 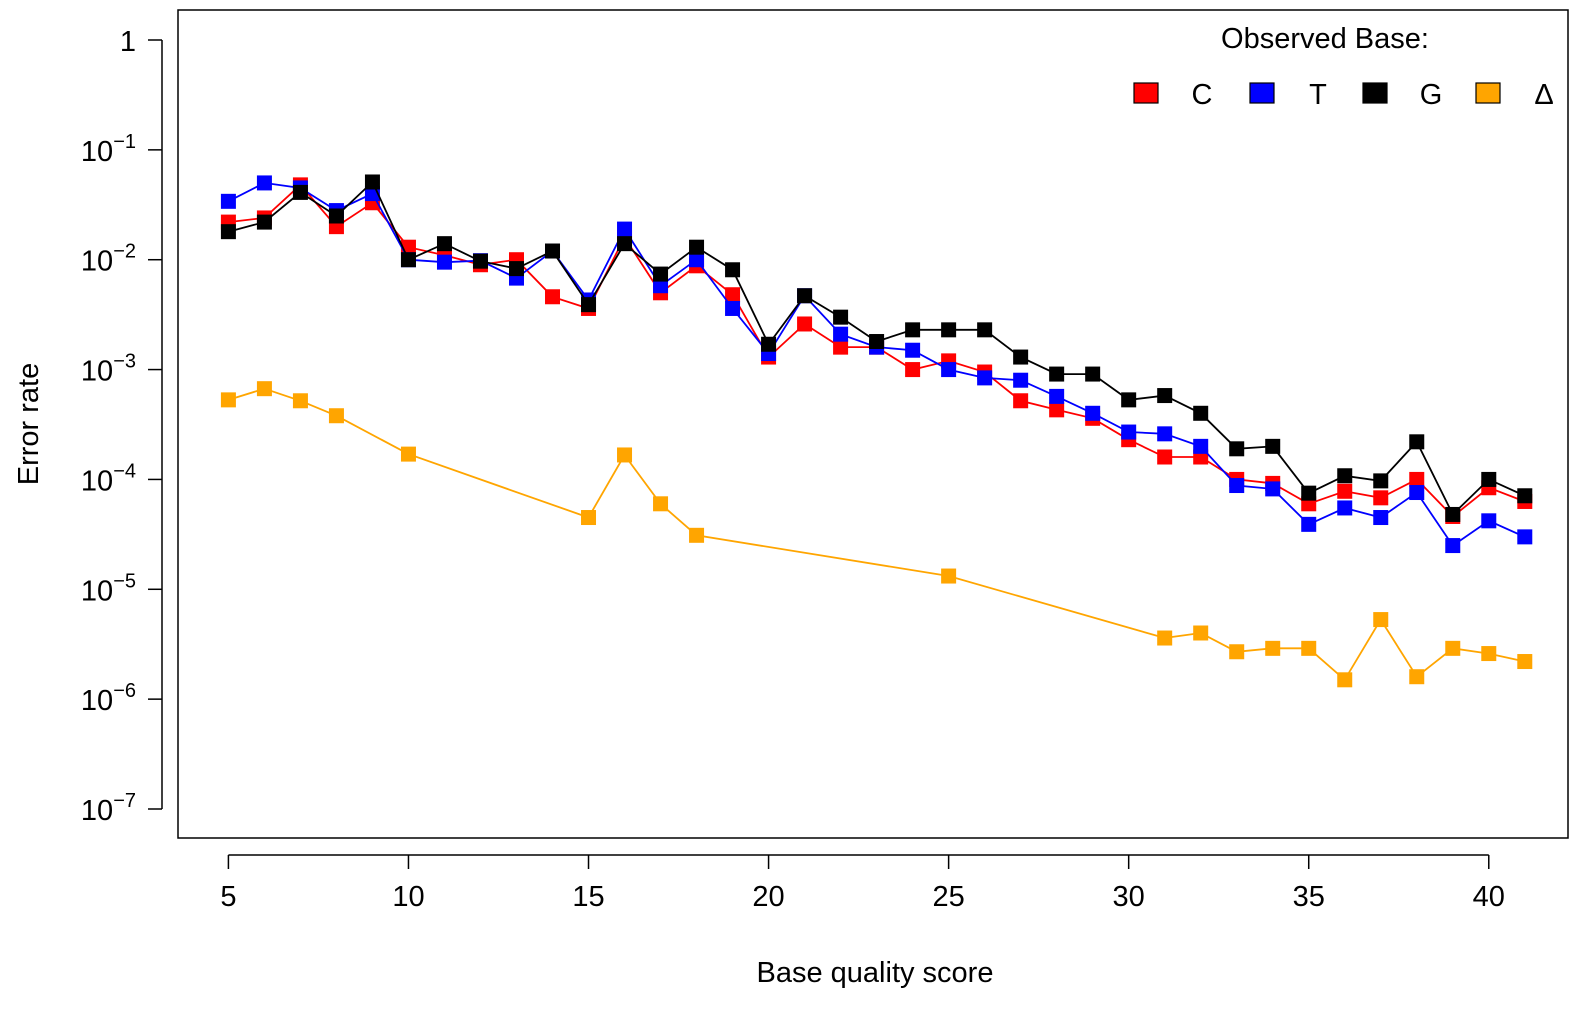 I want to click on x-tick-label: 5, so click(x=228, y=897).